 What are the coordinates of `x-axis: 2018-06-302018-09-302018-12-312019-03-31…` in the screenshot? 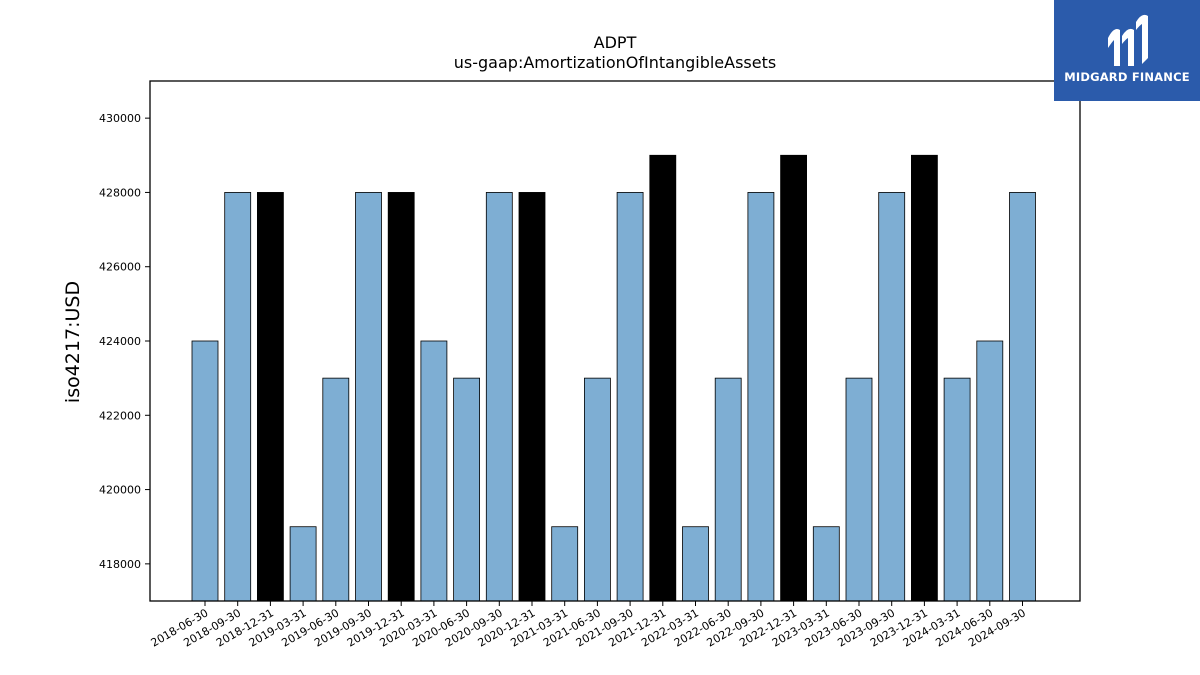 It's located at (588, 625).